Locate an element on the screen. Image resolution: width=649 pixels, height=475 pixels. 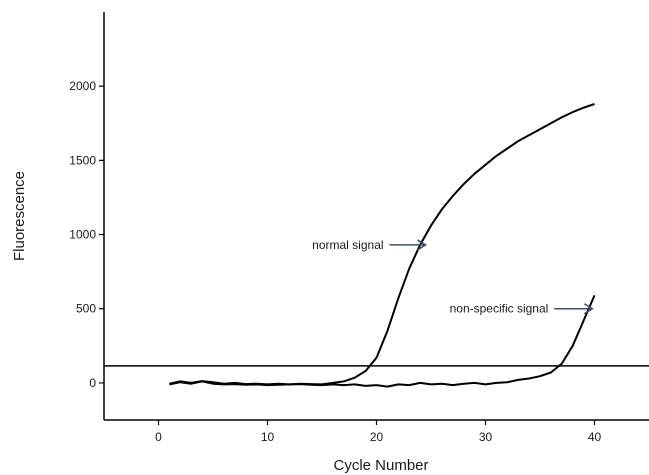
annotation-label: non-specific signal is located at coordinates (499, 309).